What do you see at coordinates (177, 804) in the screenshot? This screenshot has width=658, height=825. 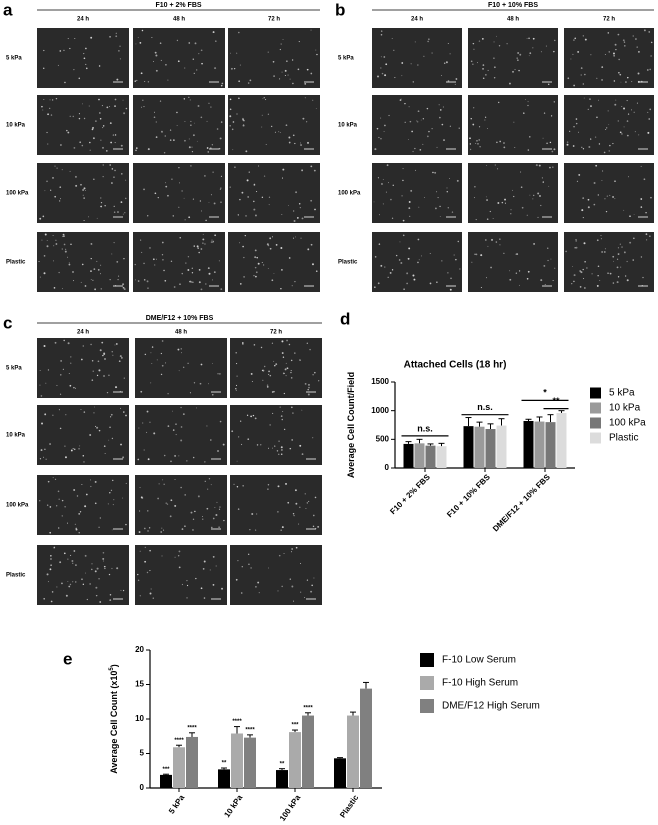 I see `x-tick-label: 5 kPa` at bounding box center [177, 804].